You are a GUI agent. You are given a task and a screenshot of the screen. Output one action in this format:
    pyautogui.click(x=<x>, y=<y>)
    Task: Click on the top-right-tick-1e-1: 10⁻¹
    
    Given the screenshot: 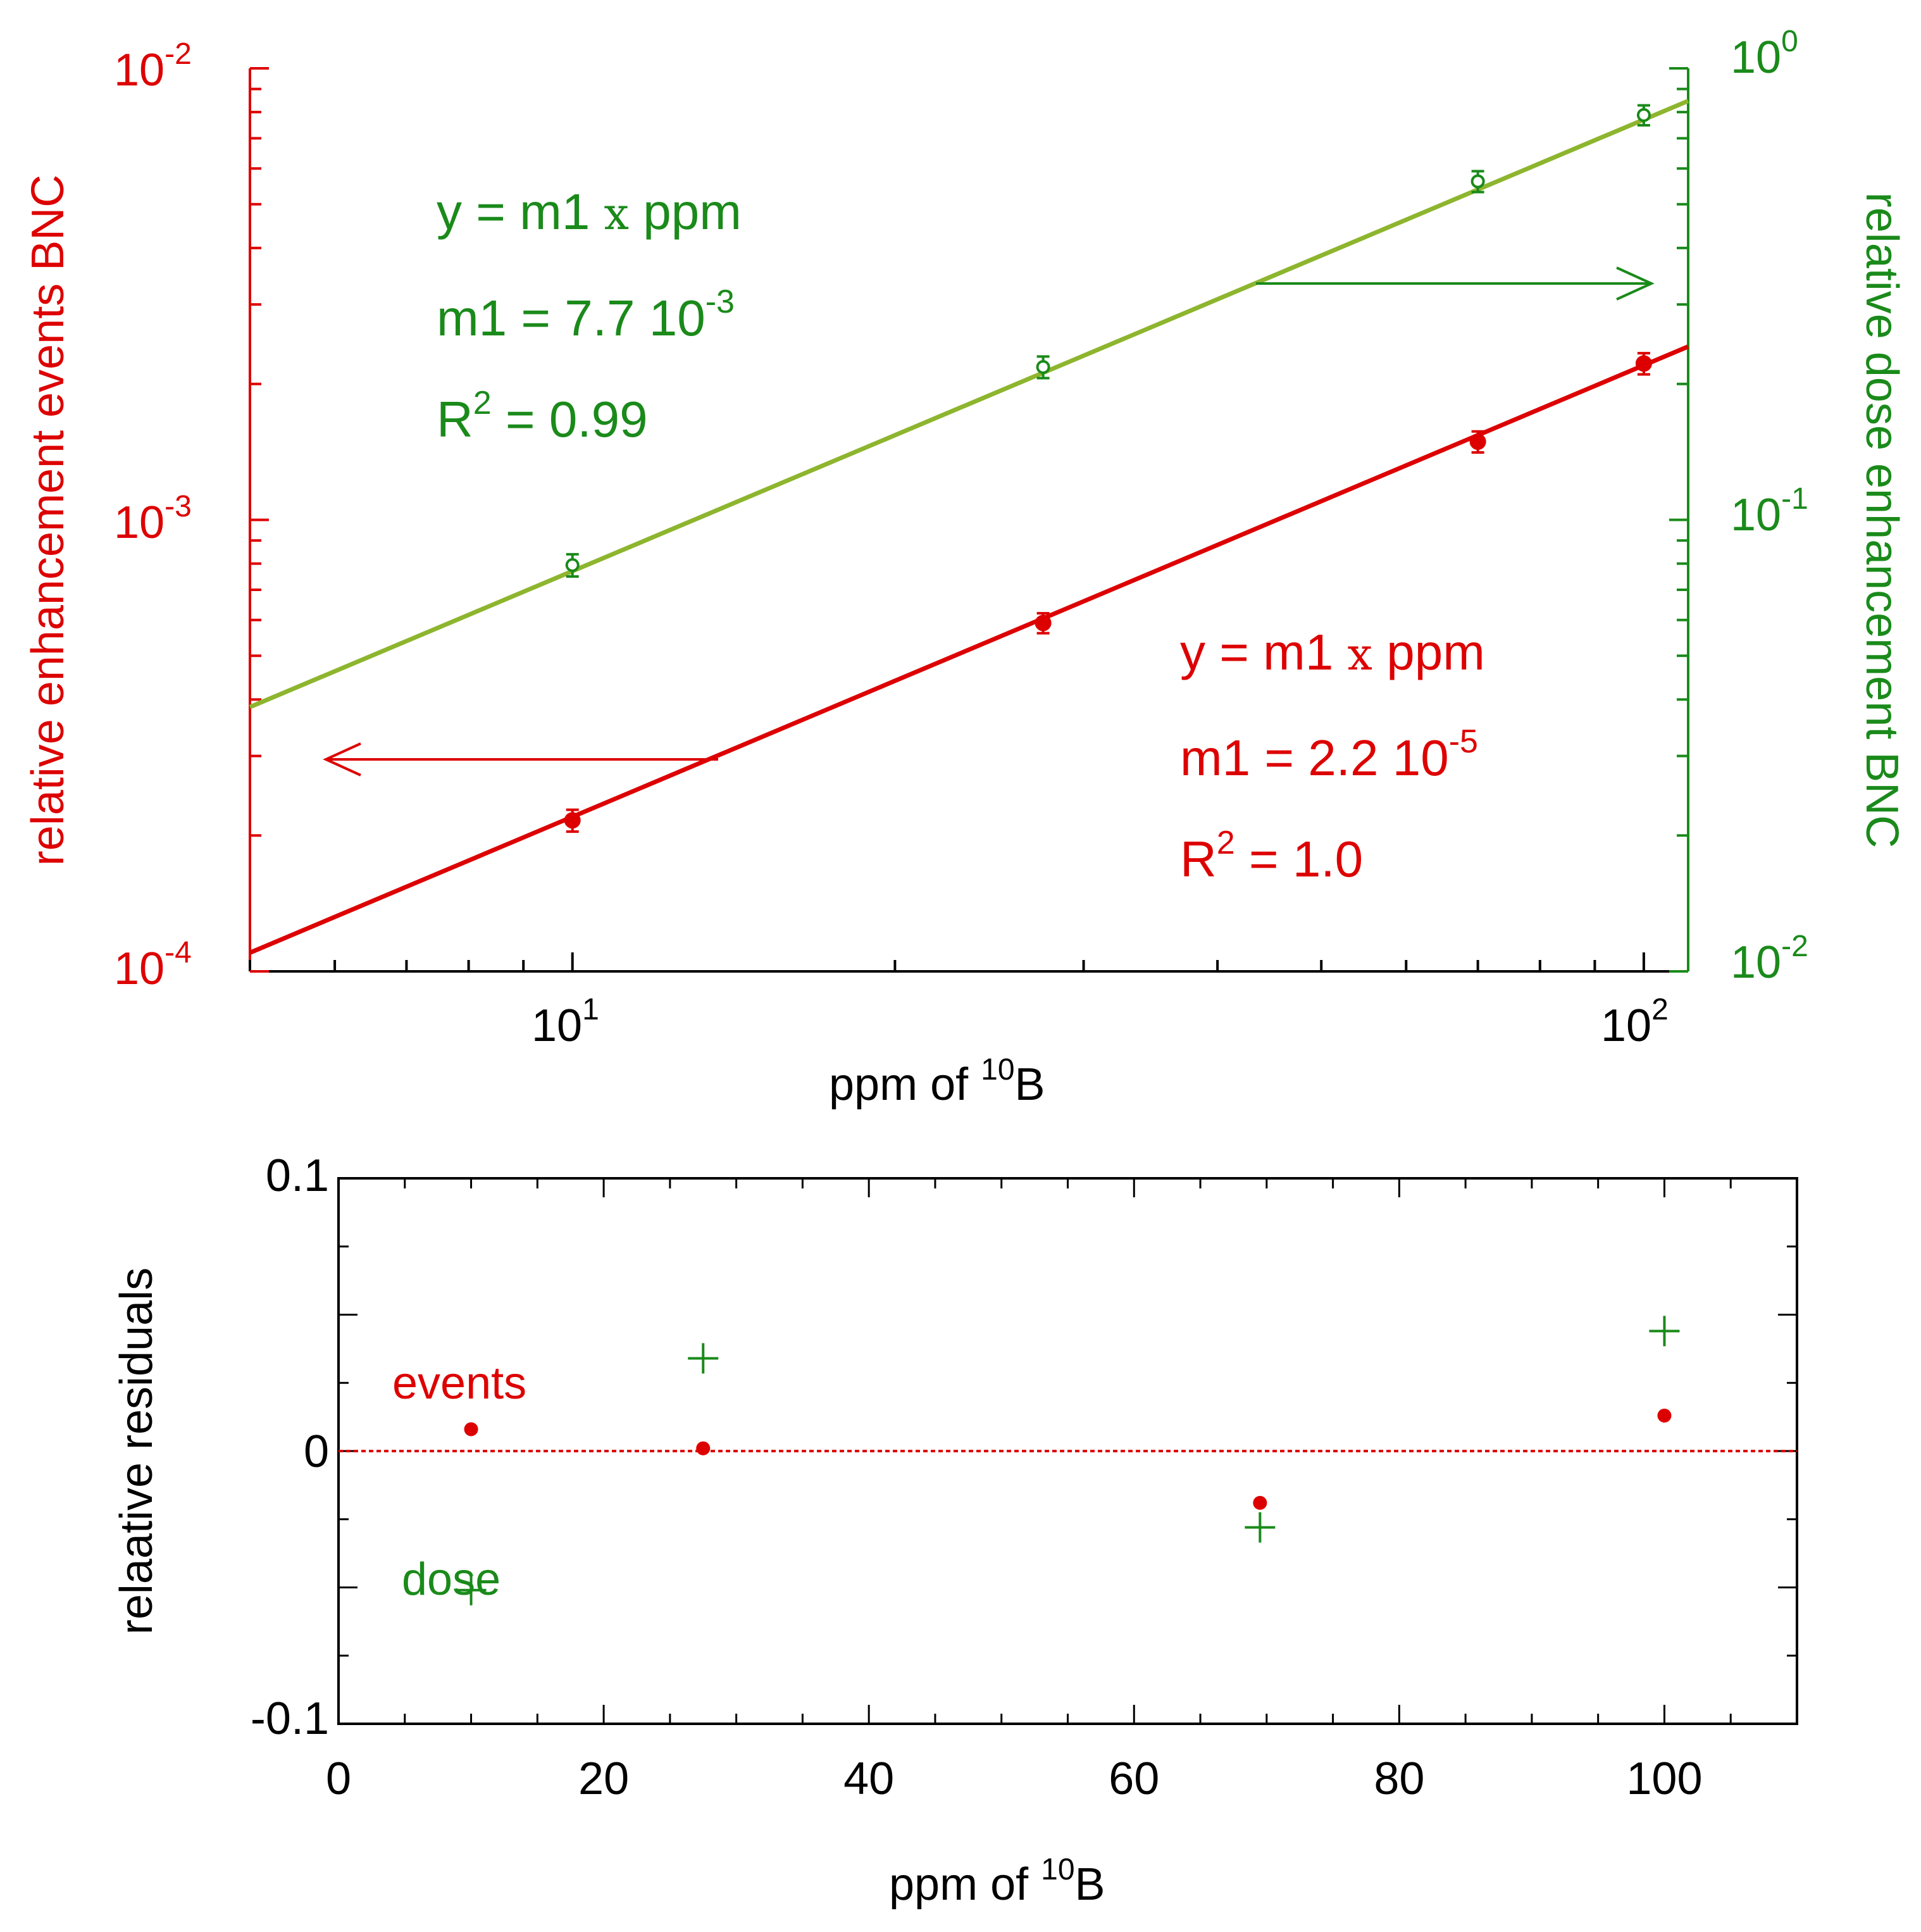 What is the action you would take?
    pyautogui.click(x=1769, y=511)
    